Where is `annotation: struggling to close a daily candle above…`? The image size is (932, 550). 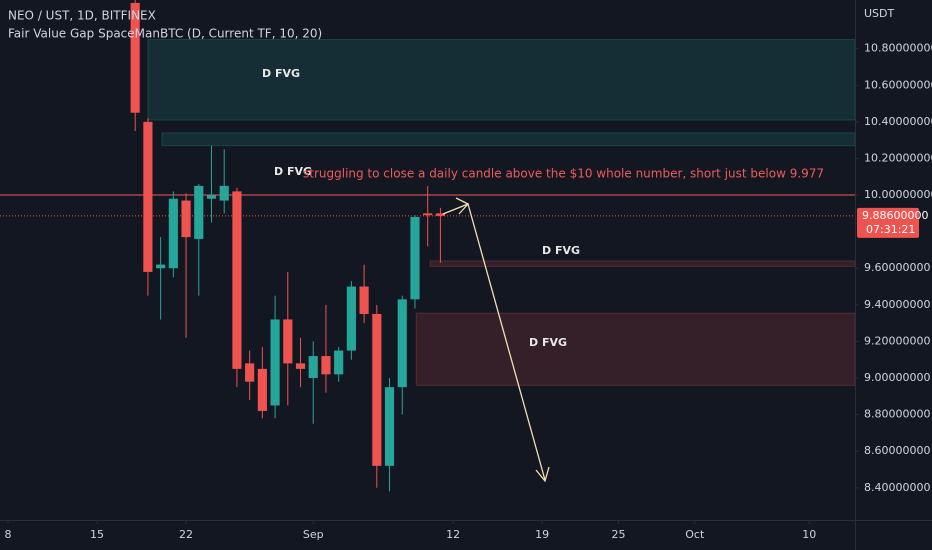
annotation: struggling to close a daily candle above… is located at coordinates (563, 174).